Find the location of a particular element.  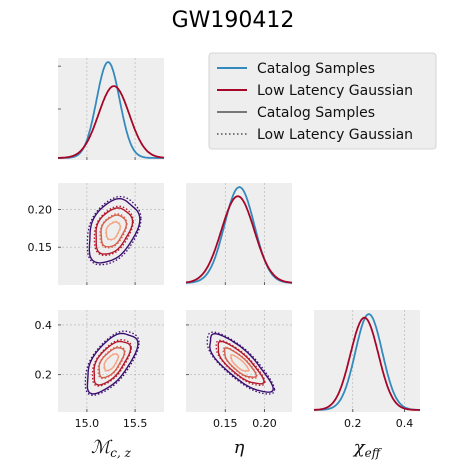

y-tick-label: 0.20 is located at coordinates (40, 209).